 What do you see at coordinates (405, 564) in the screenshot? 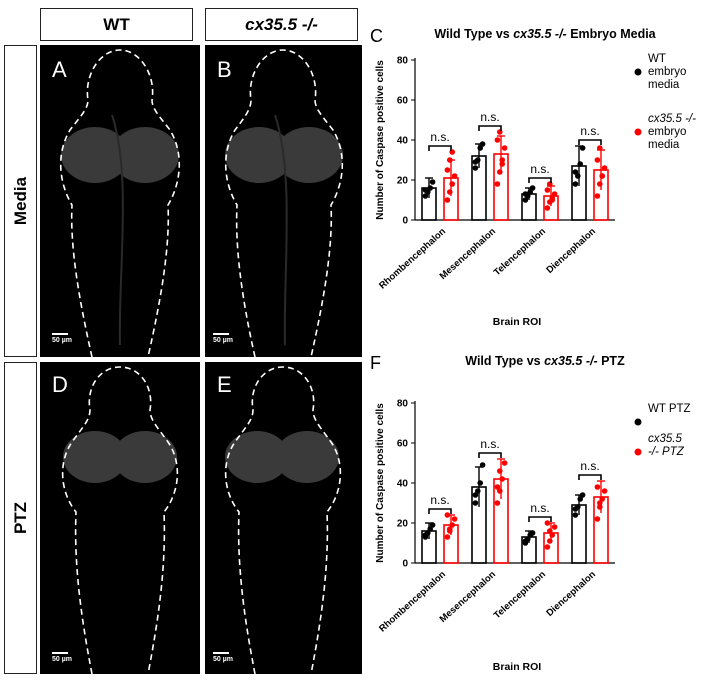
I see `y-tick-label: 0` at bounding box center [405, 564].